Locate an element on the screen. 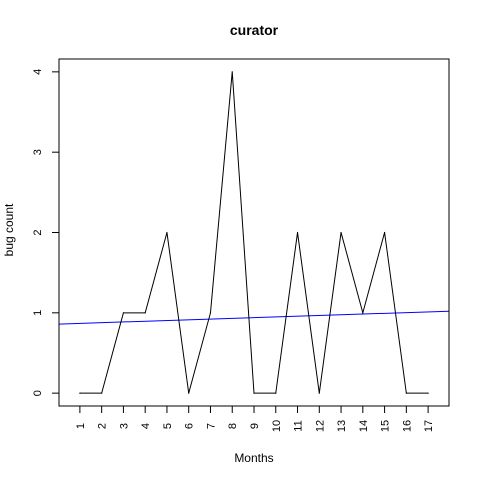 The height and width of the screenshot is (480, 480). y-tick-label: 0 is located at coordinates (38, 393).